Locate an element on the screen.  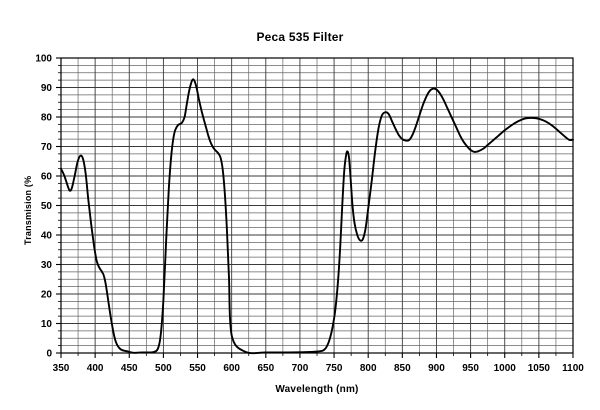
x-tick-label: 1050 is located at coordinates (539, 368).